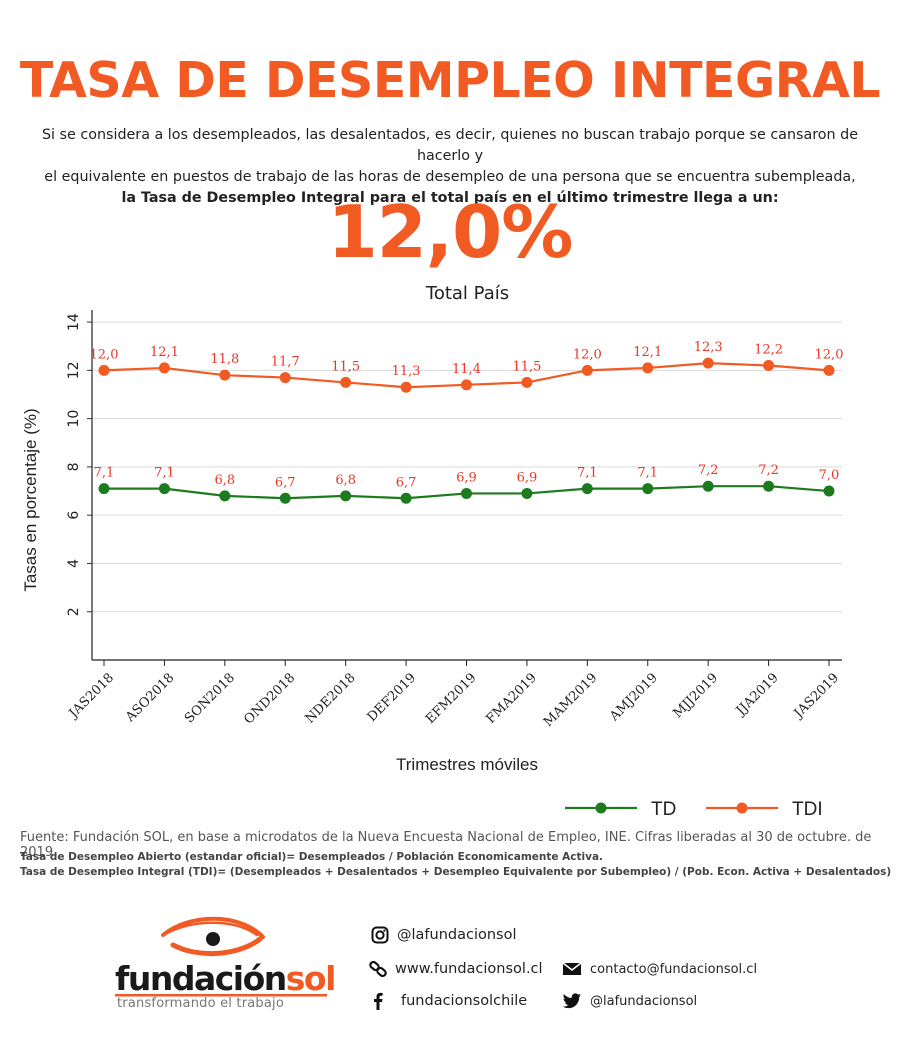 The width and height of the screenshot is (900, 1064). What do you see at coordinates (392, 697) in the screenshot?
I see `x-tick-label: DEF2019` at bounding box center [392, 697].